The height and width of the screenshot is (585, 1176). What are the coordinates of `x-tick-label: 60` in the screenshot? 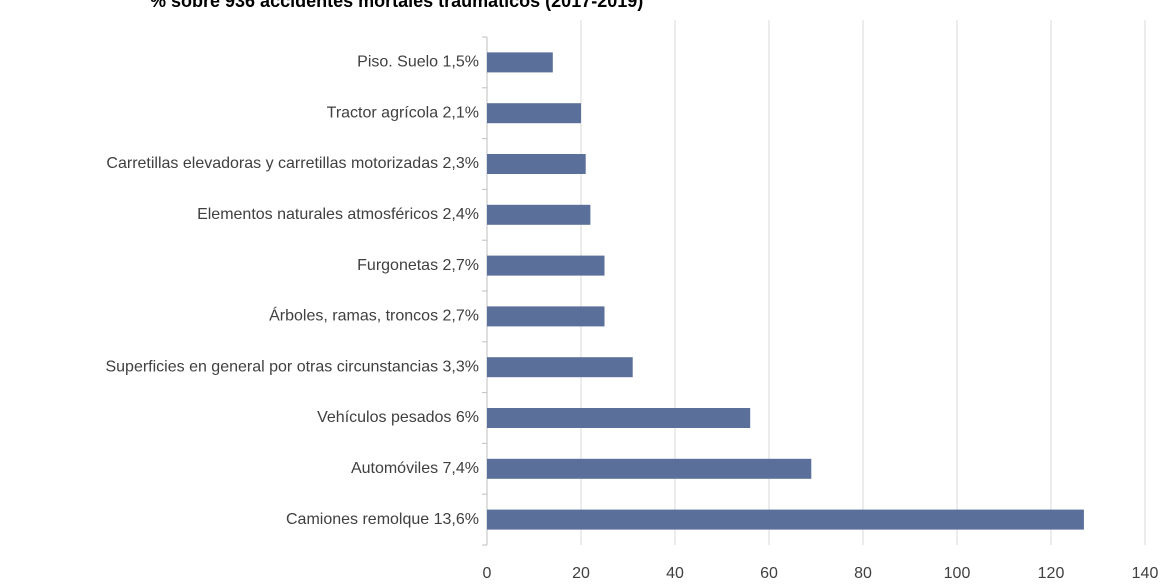 It's located at (769, 573).